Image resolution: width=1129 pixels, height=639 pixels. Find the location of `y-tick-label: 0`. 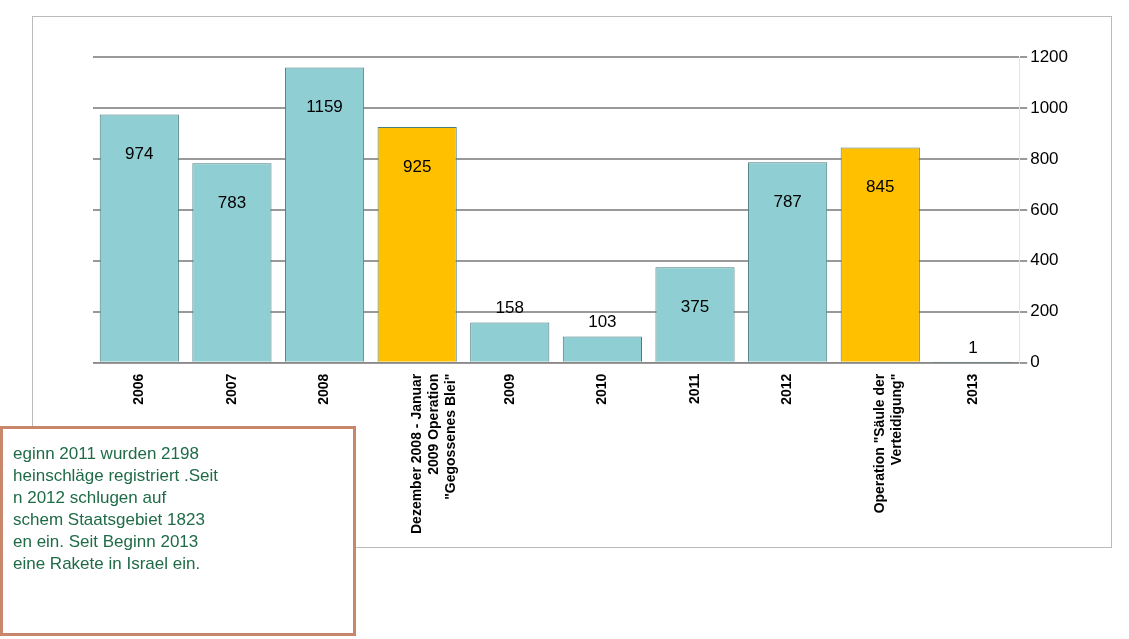

y-tick-label: 0 is located at coordinates (1035, 362).